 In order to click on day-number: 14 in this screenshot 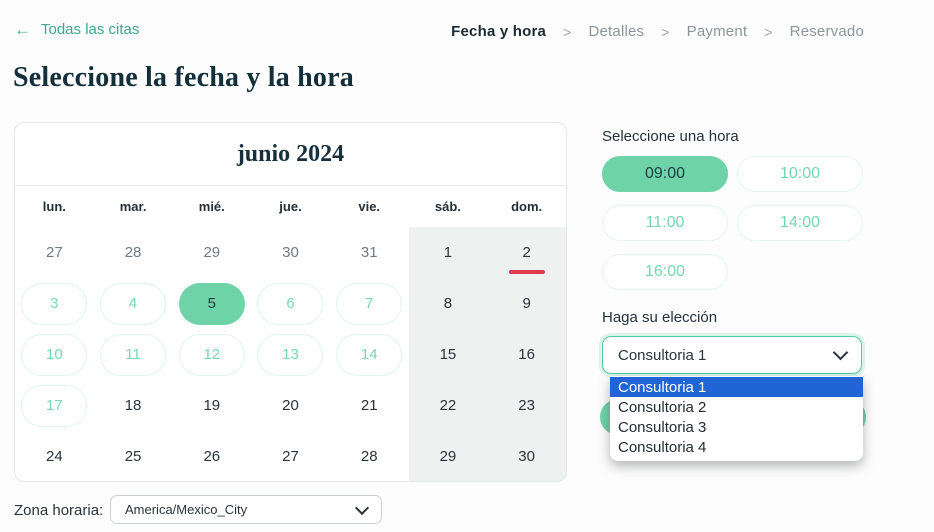, I will do `click(369, 354)`.